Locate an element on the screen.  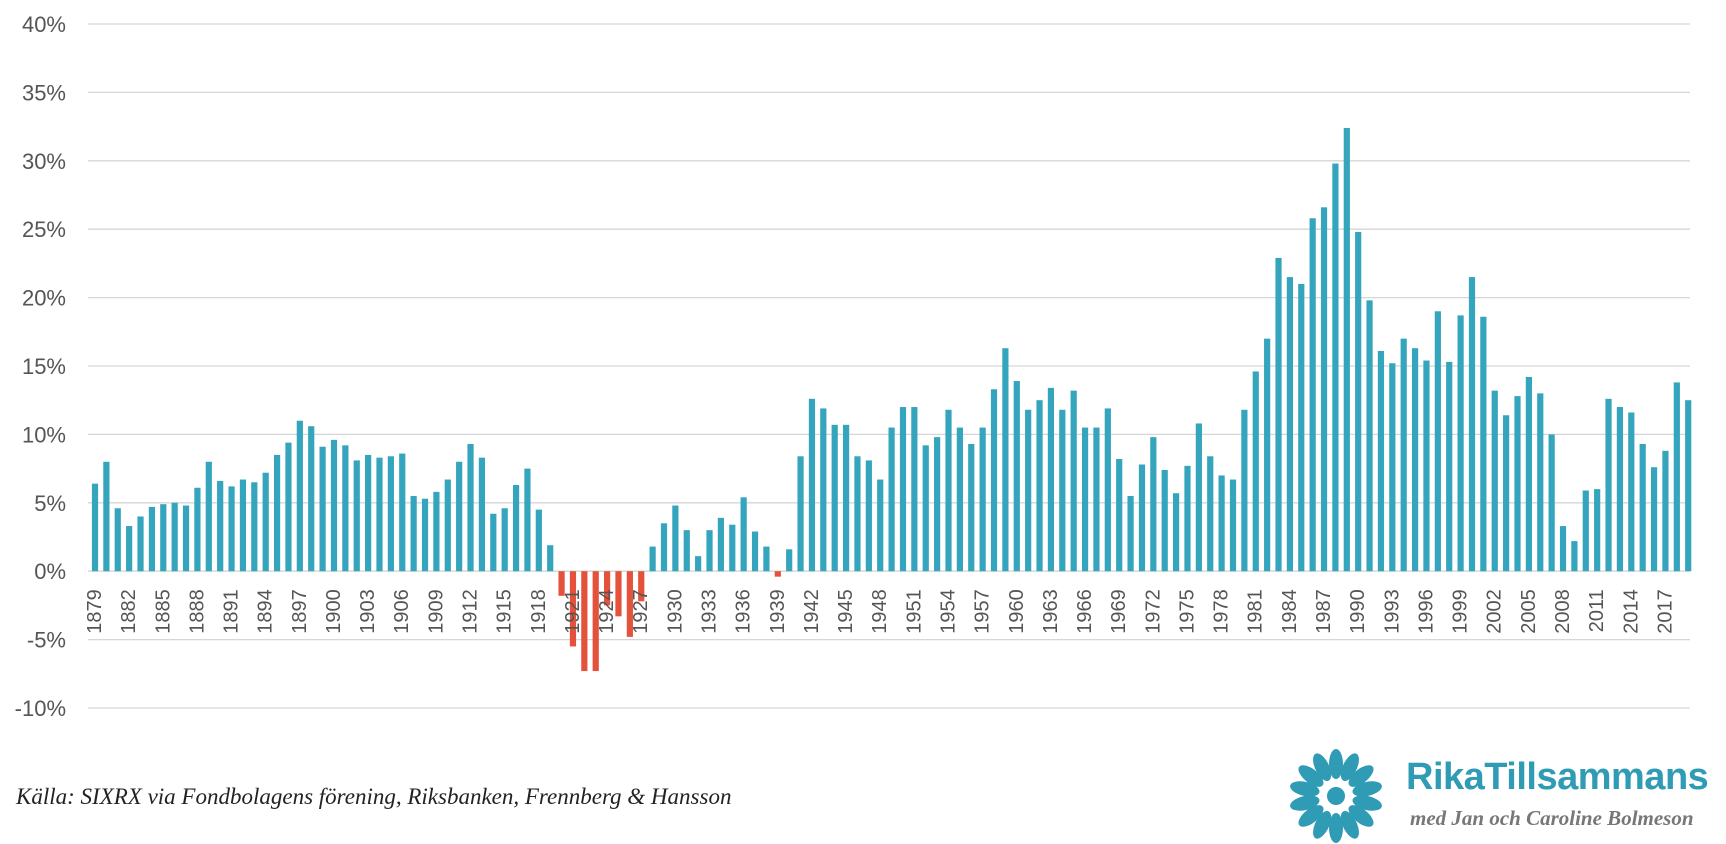
bar-1978 is located at coordinates (1221, 523).